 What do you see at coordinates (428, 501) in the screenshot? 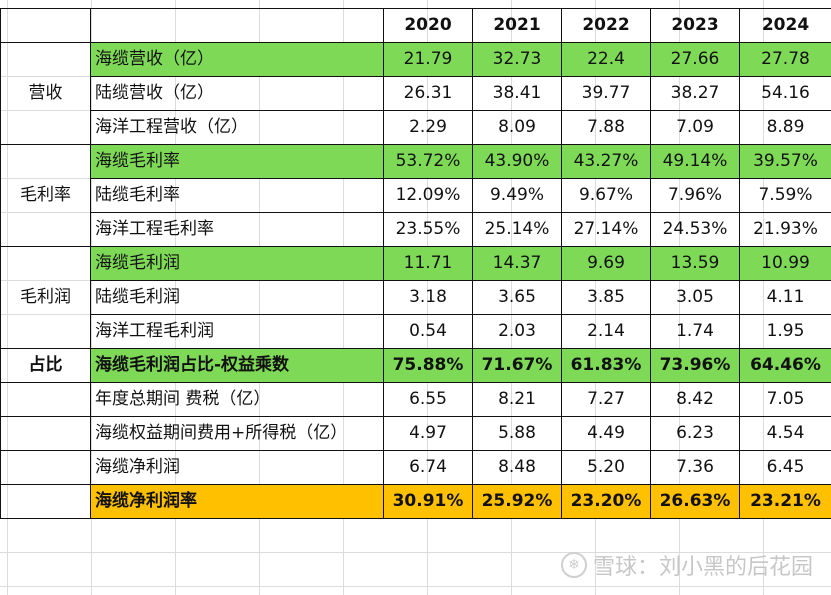
I see `value-cell: 30.91%` at bounding box center [428, 501].